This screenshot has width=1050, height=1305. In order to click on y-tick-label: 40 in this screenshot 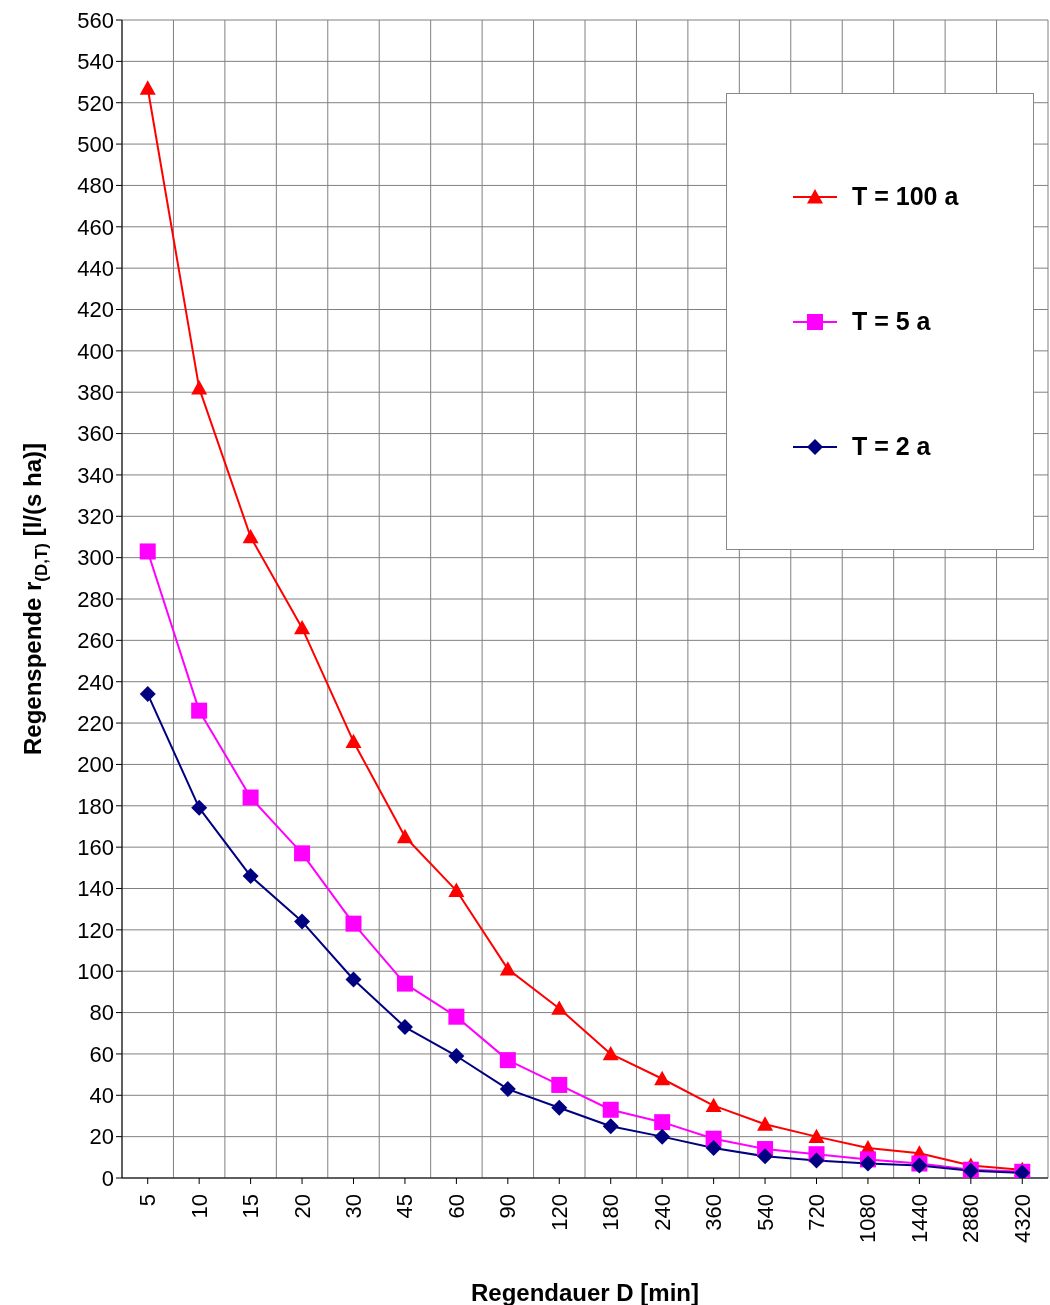, I will do `click(101, 1096)`.